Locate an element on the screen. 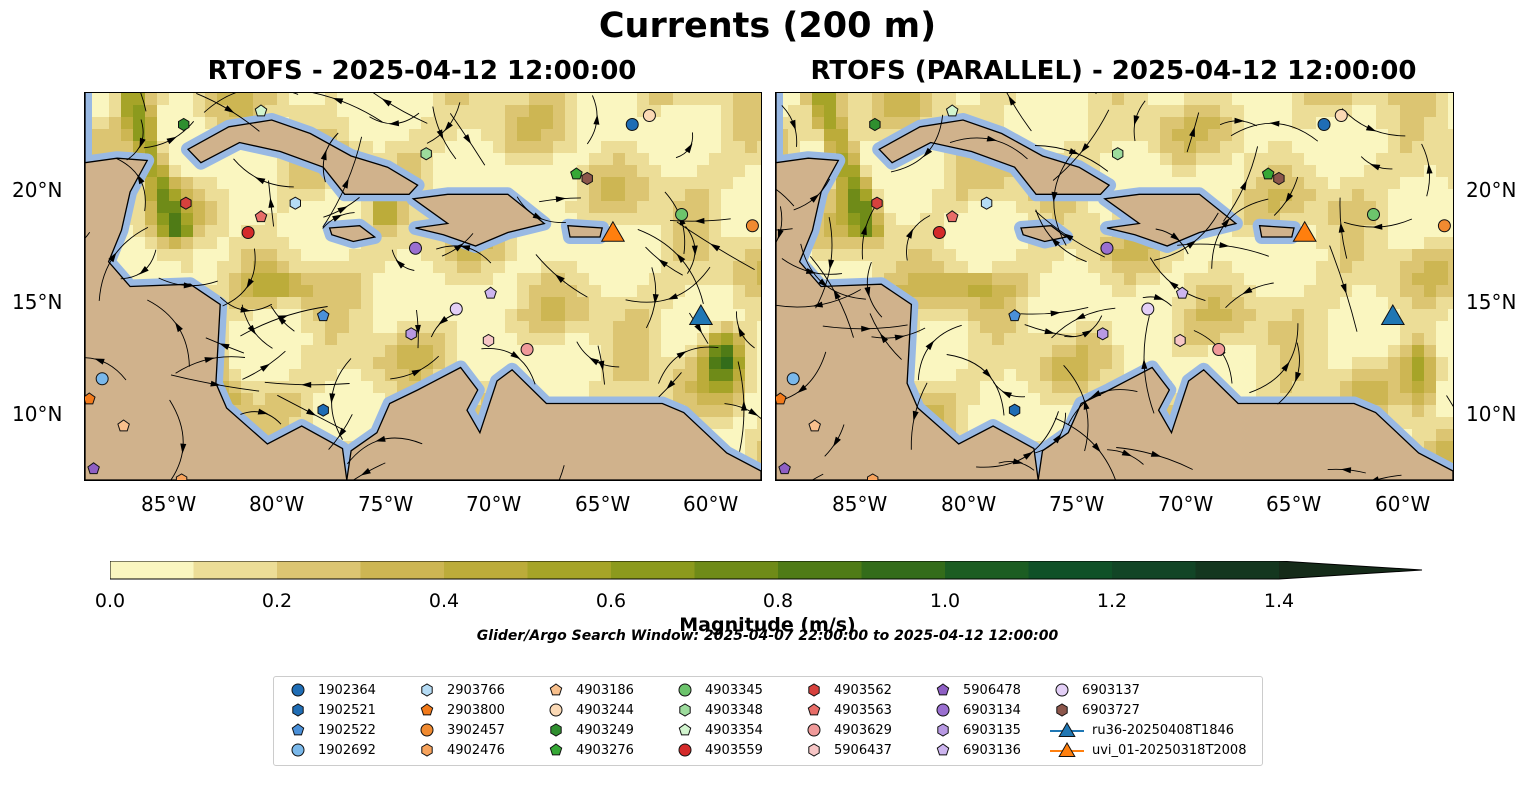 The width and height of the screenshot is (1535, 802). legend-label: uvi_01-20250318T2008 is located at coordinates (1169, 750).